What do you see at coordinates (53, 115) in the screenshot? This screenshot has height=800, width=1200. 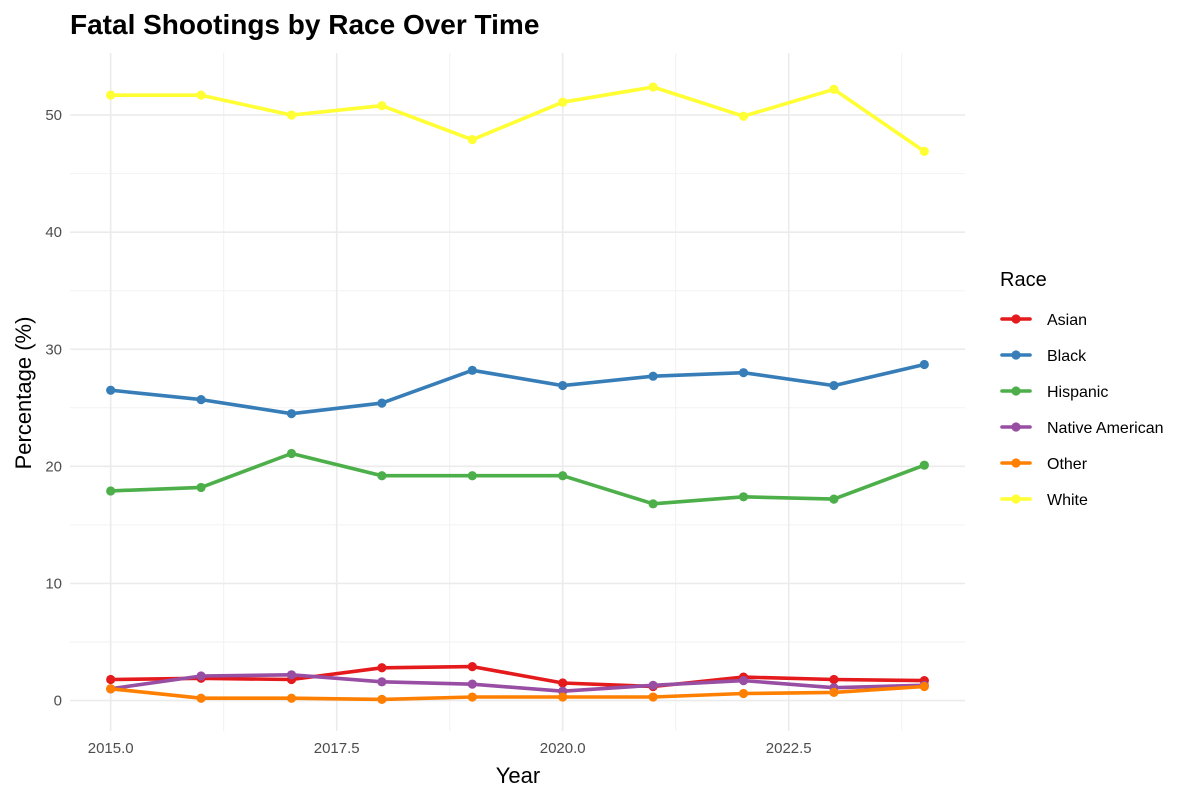 I see `y-tick-label: 50` at bounding box center [53, 115].